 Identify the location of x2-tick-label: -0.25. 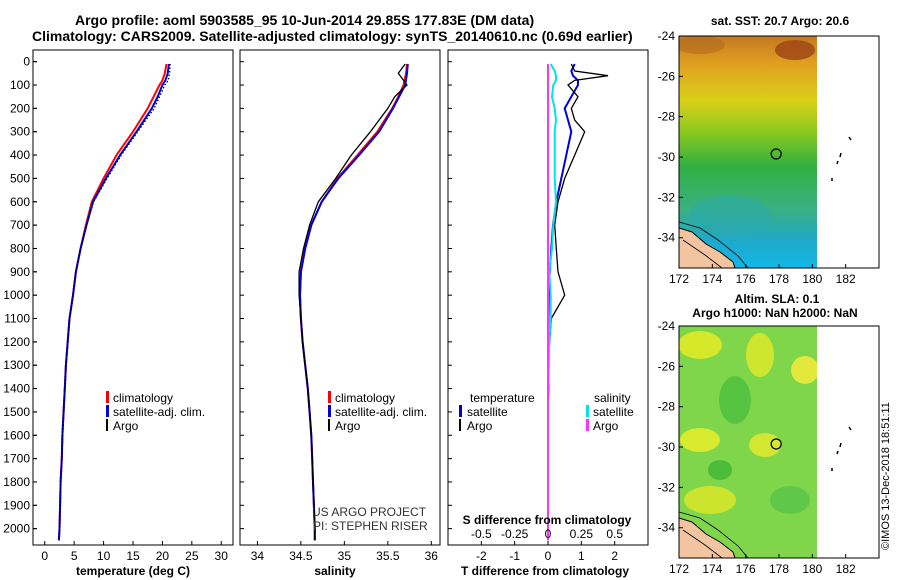
(515, 534).